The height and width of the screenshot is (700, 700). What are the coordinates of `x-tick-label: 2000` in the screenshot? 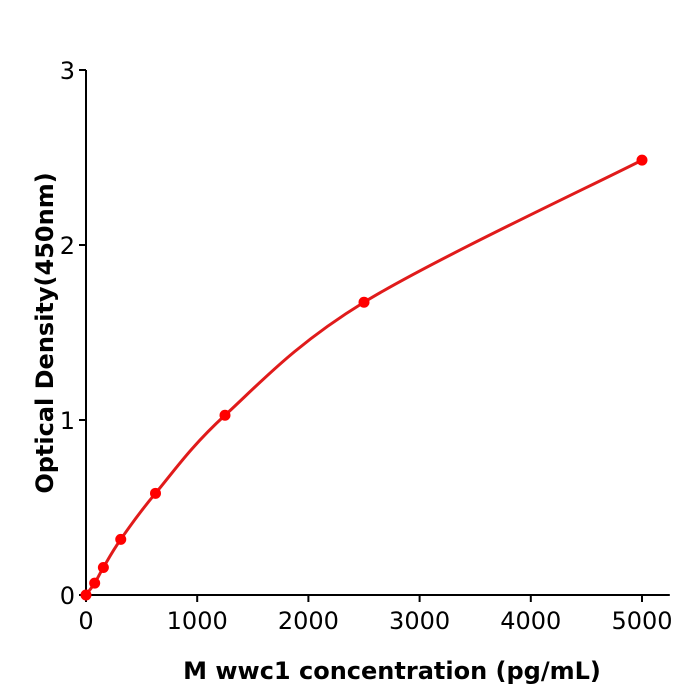 It's located at (308, 621).